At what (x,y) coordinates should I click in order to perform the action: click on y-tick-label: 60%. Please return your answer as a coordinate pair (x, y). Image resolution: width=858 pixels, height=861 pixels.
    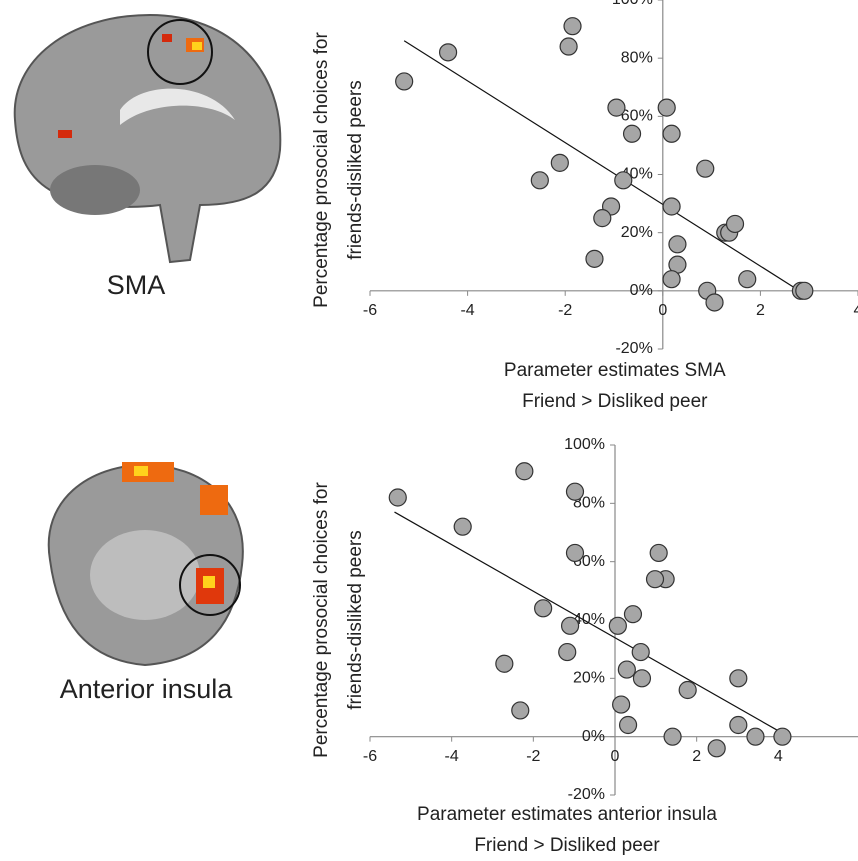
    Looking at the image, I should click on (637, 116).